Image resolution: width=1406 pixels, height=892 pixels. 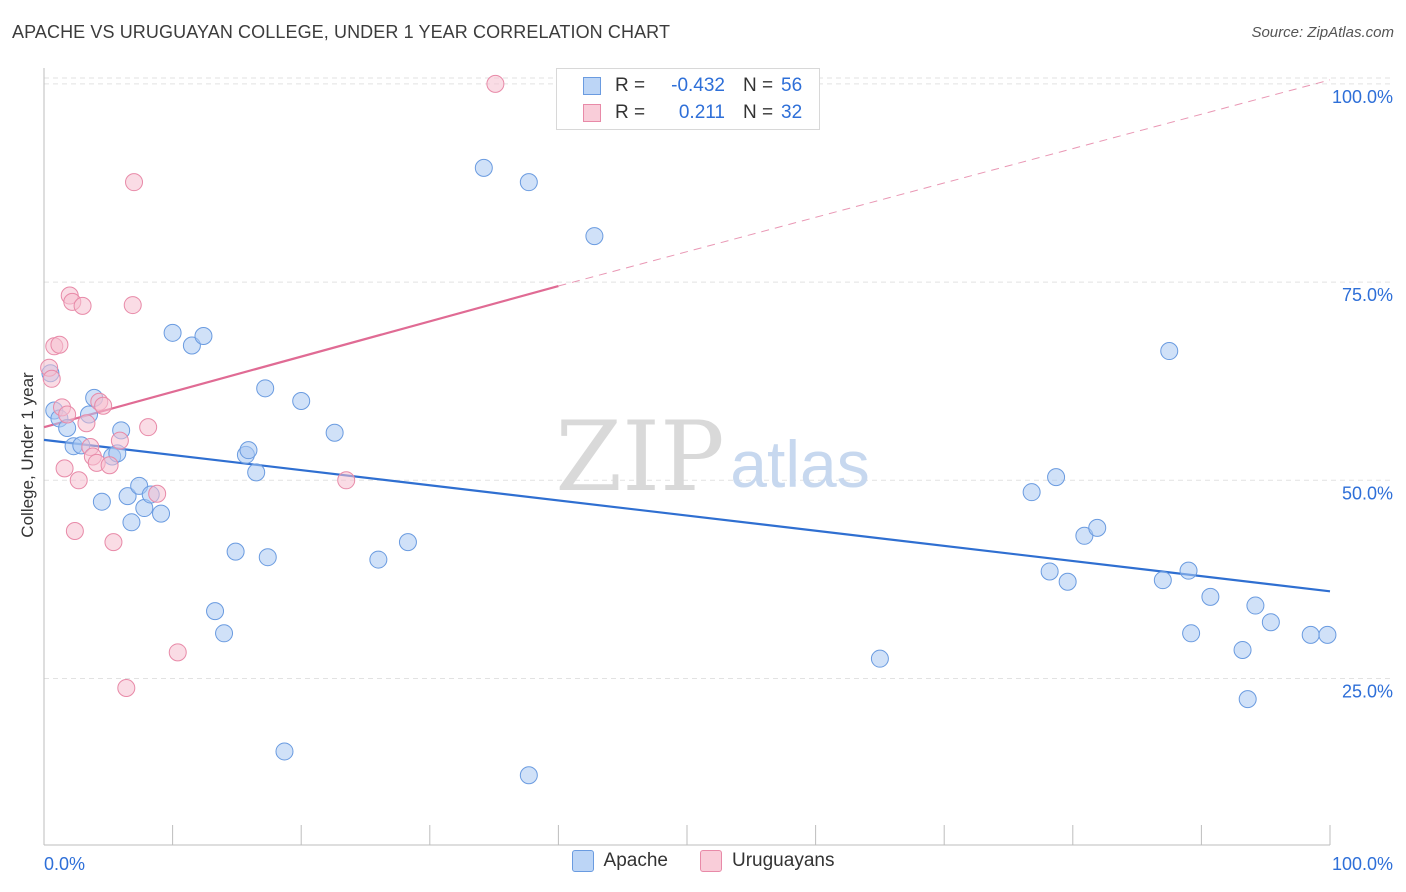 I want to click on legend-n-value: 32, so click(x=792, y=112).